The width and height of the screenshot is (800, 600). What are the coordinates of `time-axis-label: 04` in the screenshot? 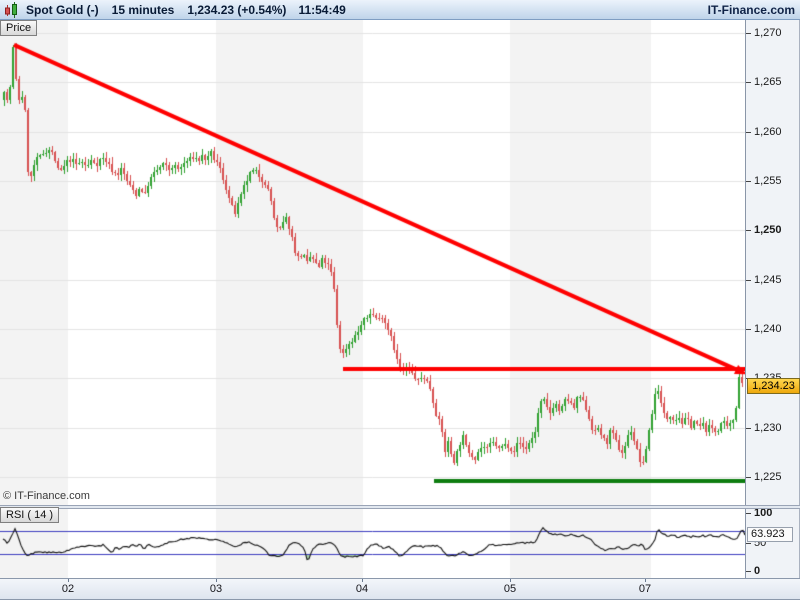 It's located at (362, 589).